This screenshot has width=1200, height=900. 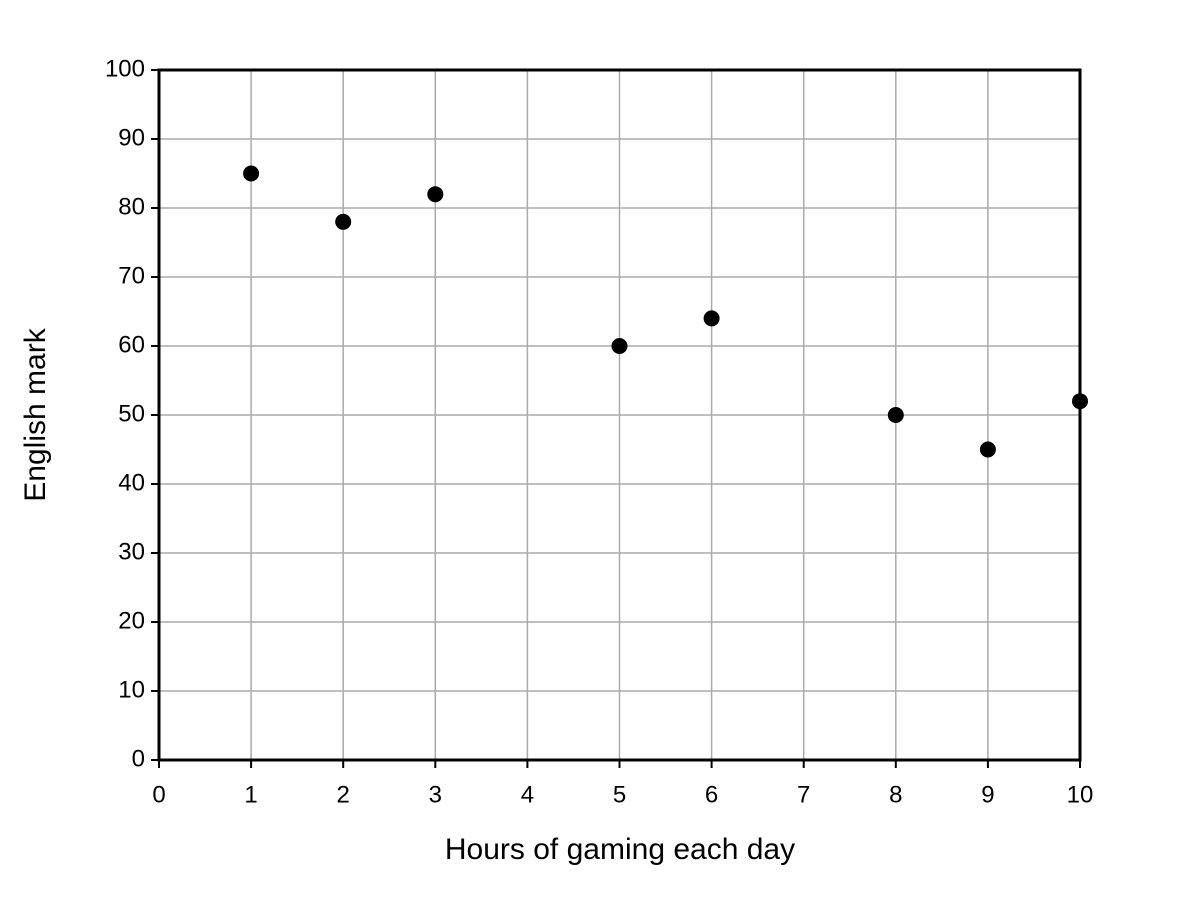 What do you see at coordinates (125, 68) in the screenshot?
I see `y-tick-label: 100` at bounding box center [125, 68].